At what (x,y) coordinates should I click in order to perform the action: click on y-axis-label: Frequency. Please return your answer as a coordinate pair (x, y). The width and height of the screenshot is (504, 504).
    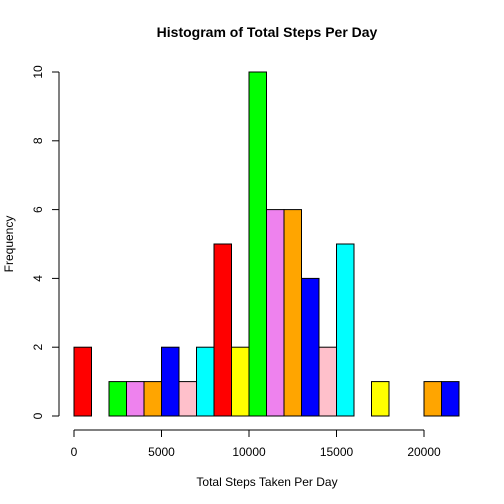
    Looking at the image, I should click on (9, 244).